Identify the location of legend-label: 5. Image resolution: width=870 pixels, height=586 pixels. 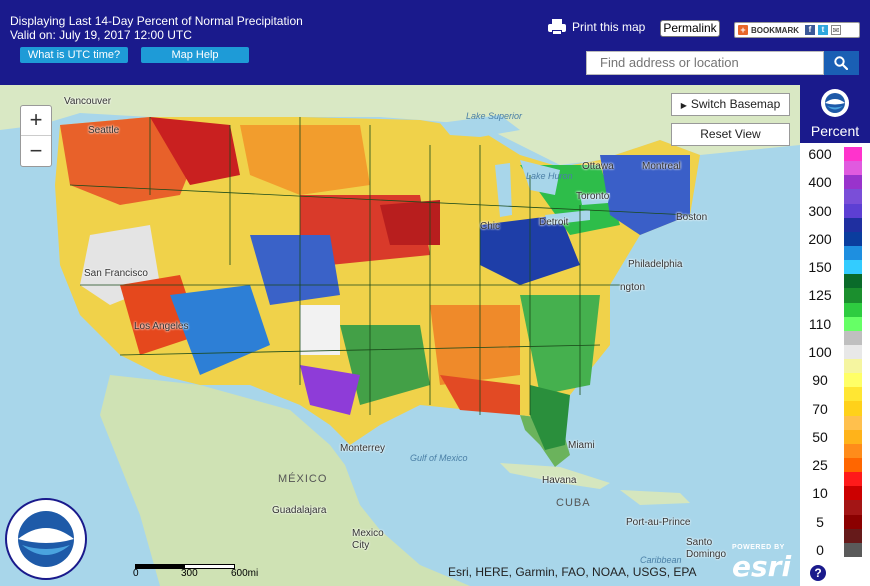
(820, 521).